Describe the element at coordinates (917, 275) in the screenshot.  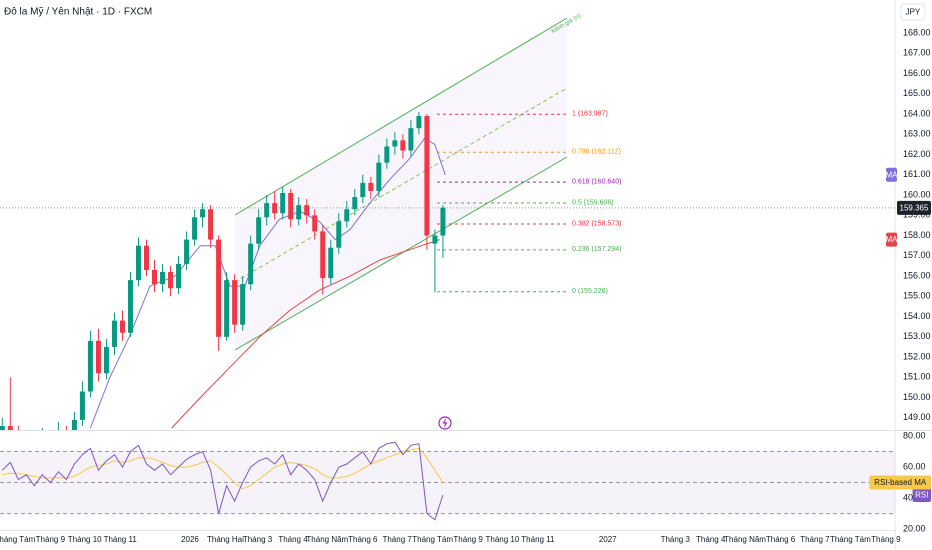
I see `y-tick-label: 156.00` at that location.